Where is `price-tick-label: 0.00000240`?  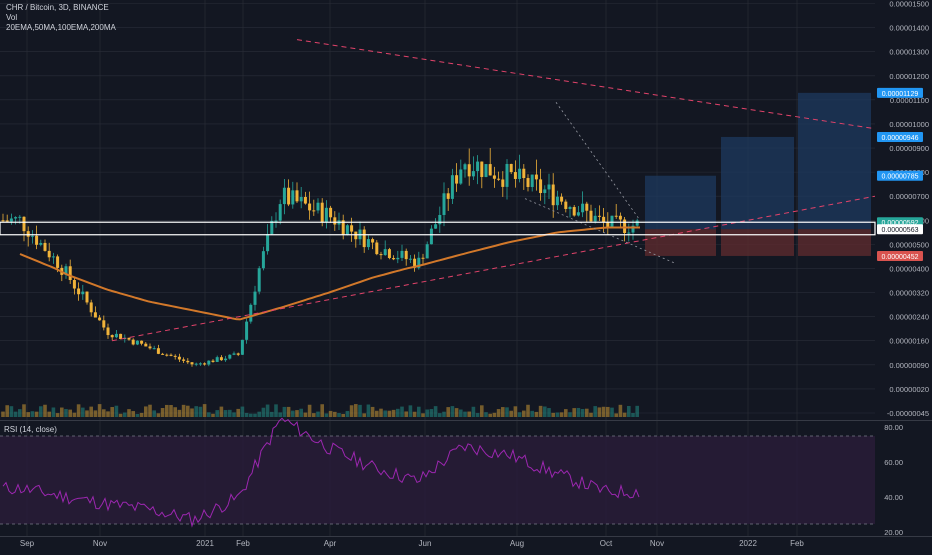 price-tick-label: 0.00000240 is located at coordinates (909, 317).